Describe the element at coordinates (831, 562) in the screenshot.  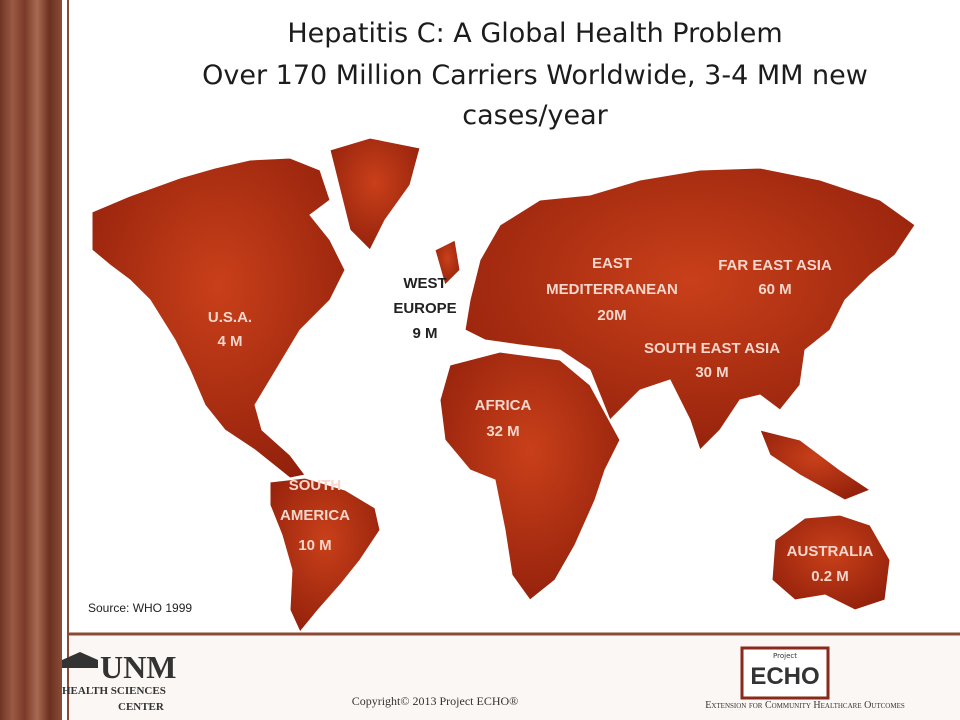
I see `australia` at that location.